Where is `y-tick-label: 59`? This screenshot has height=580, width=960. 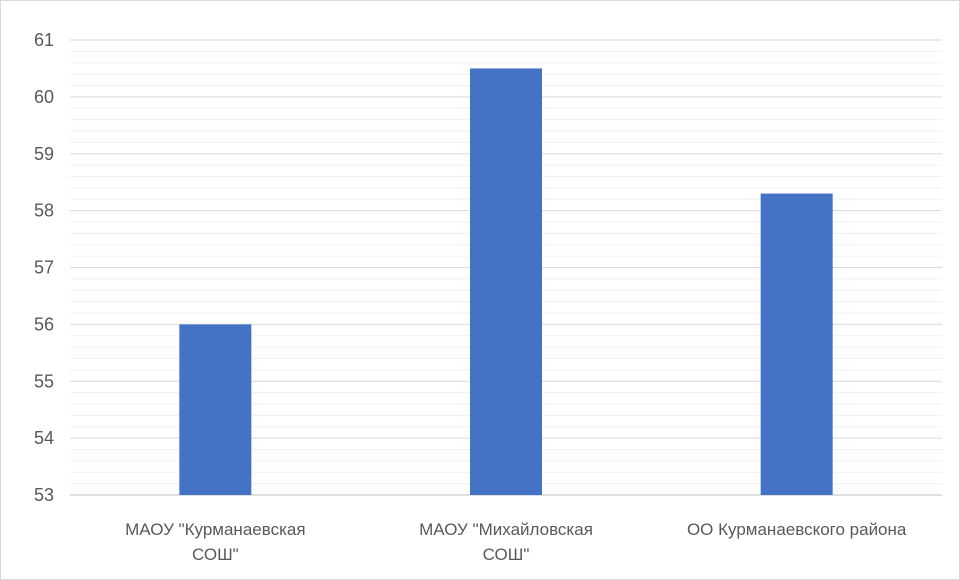
y-tick-label: 59 is located at coordinates (44, 154).